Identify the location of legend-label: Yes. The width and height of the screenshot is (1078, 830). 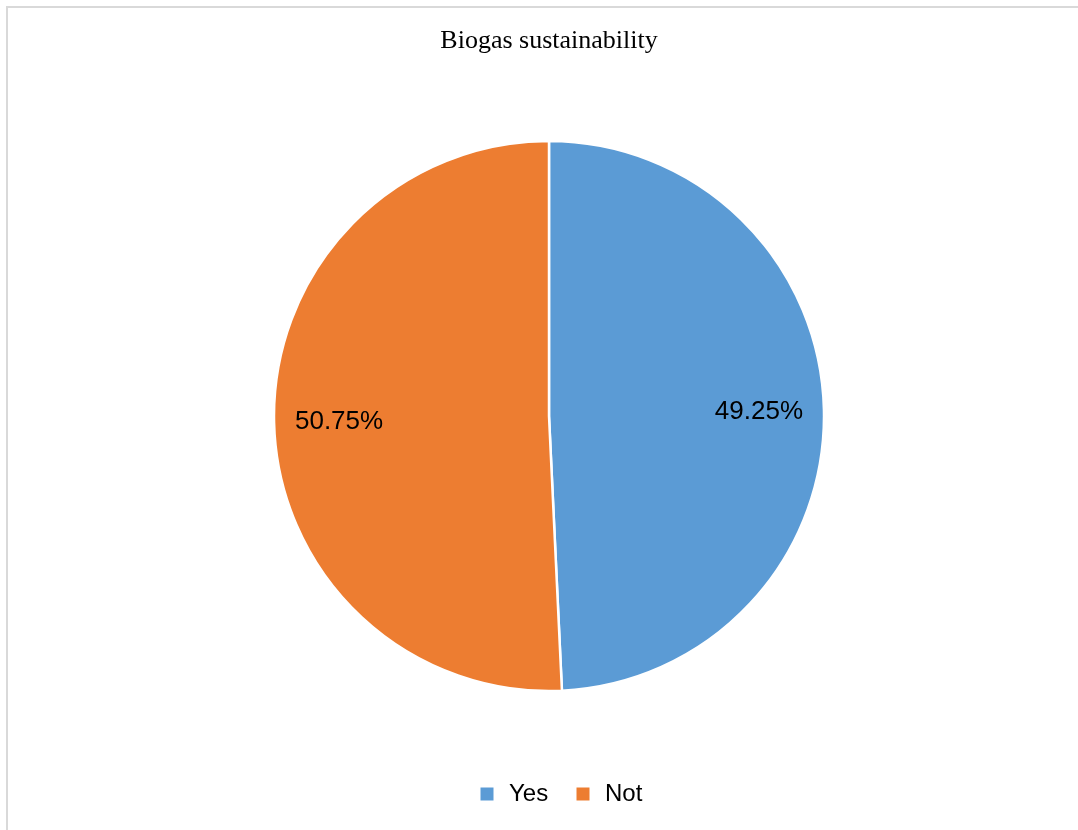
(529, 792).